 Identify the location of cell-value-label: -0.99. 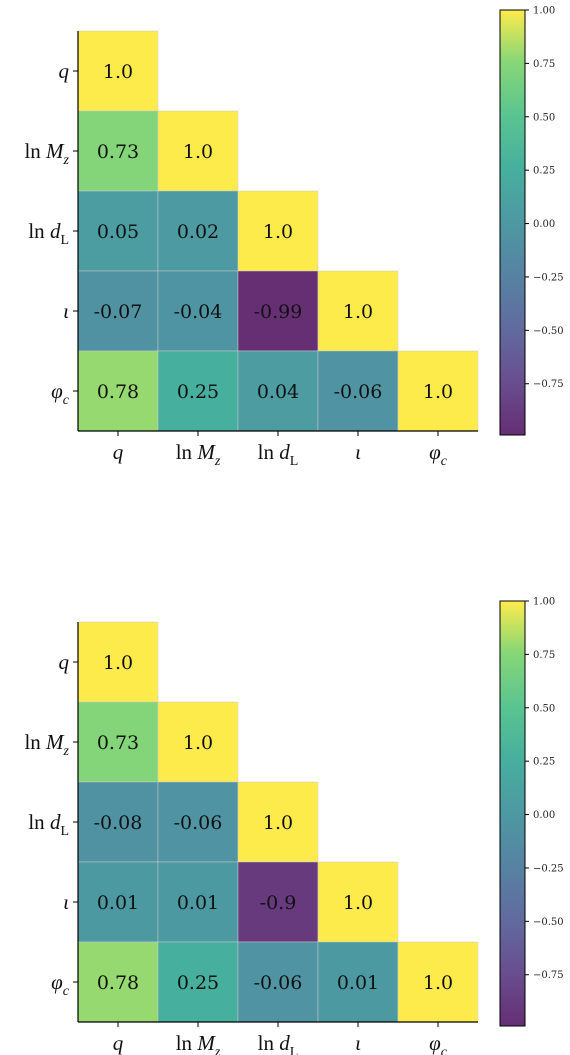
(278, 312).